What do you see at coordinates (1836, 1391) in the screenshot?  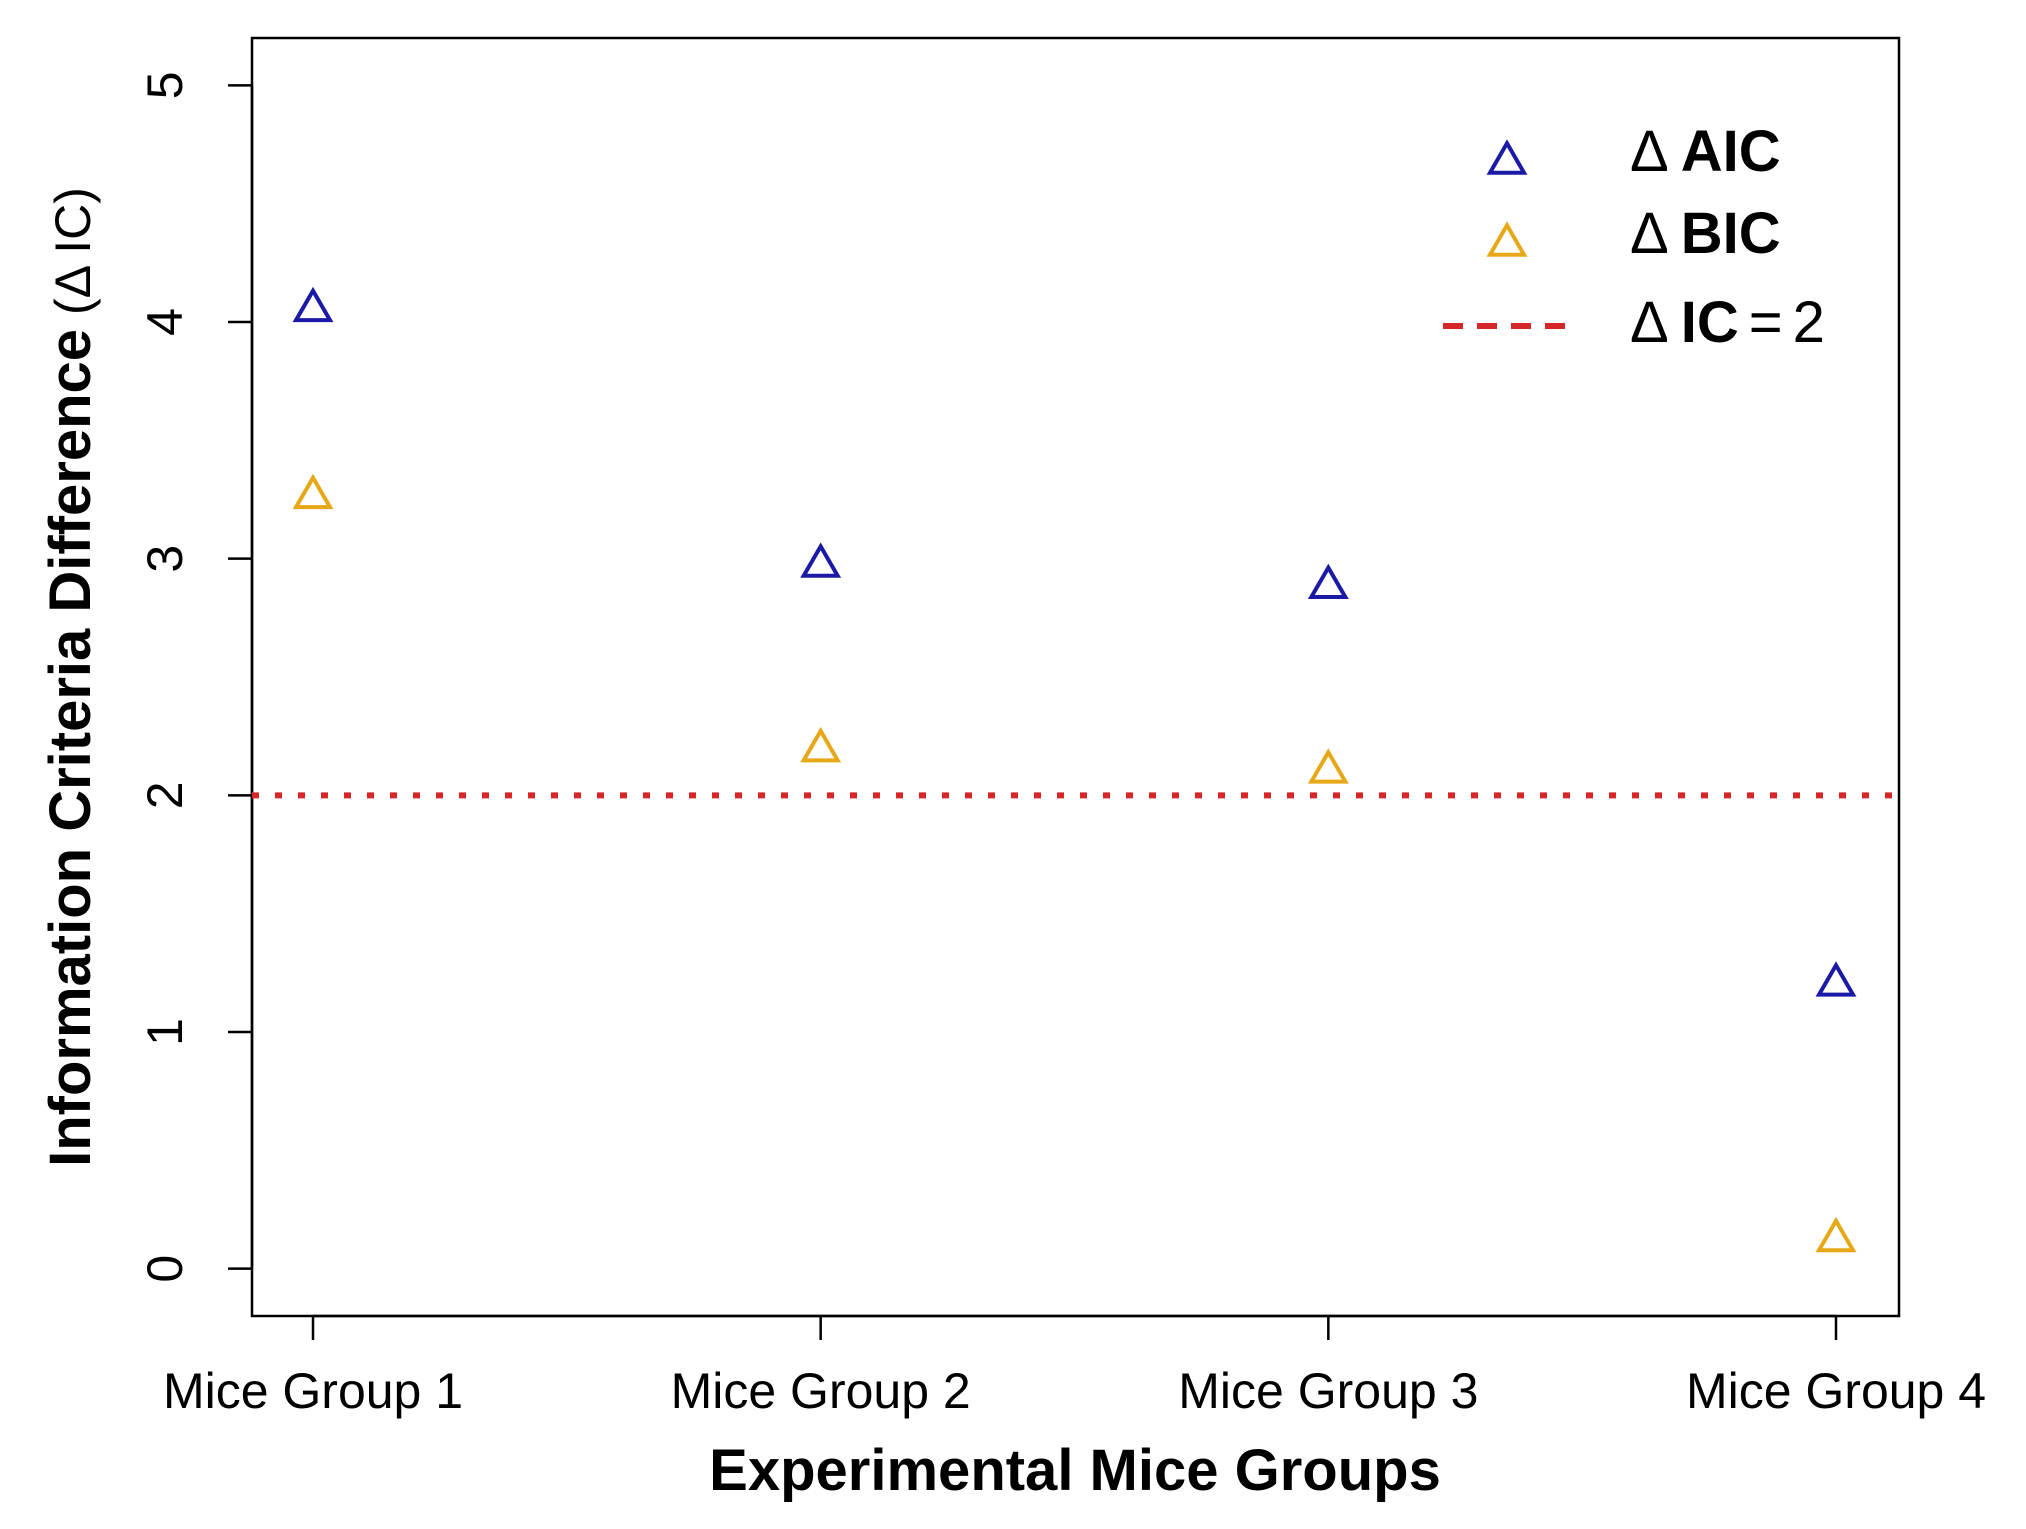 I see `x-tick-label: Mice Group 4` at bounding box center [1836, 1391].